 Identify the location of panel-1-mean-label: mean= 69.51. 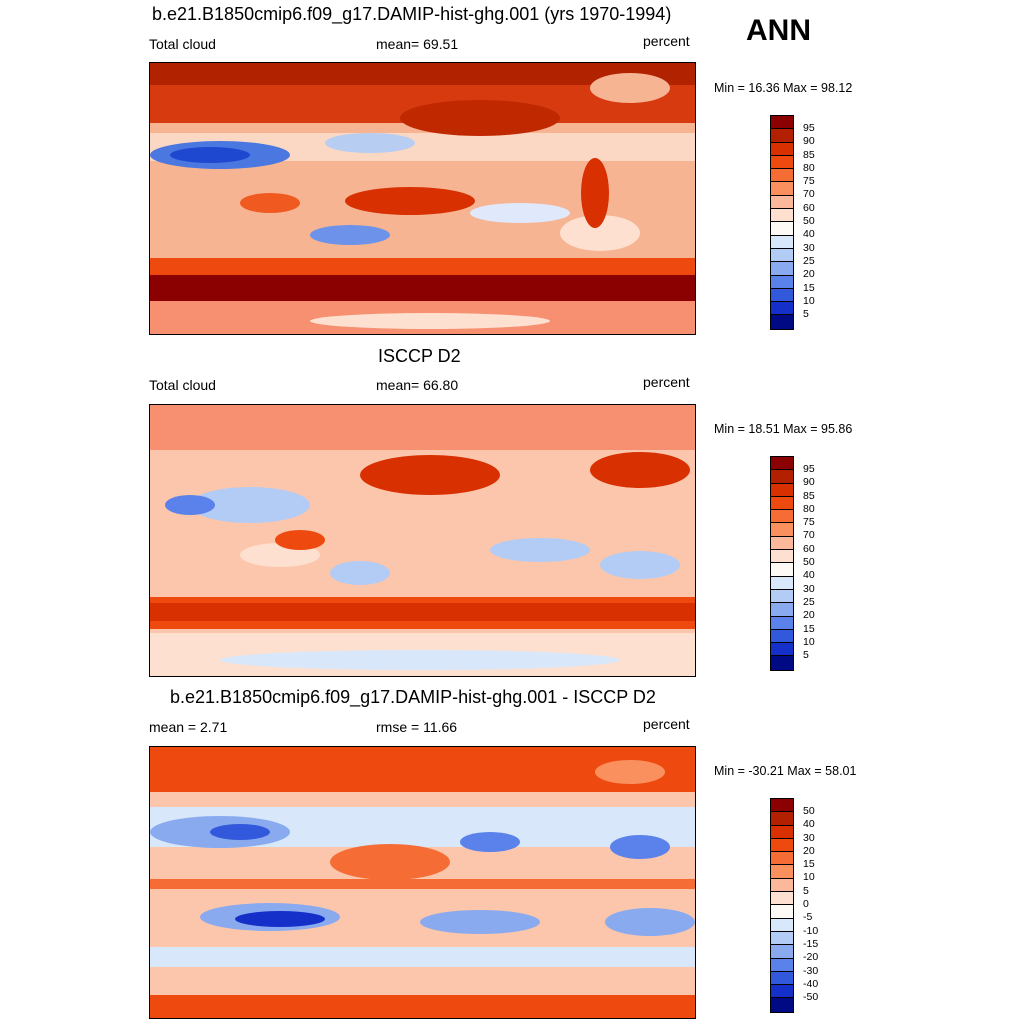
(417, 44).